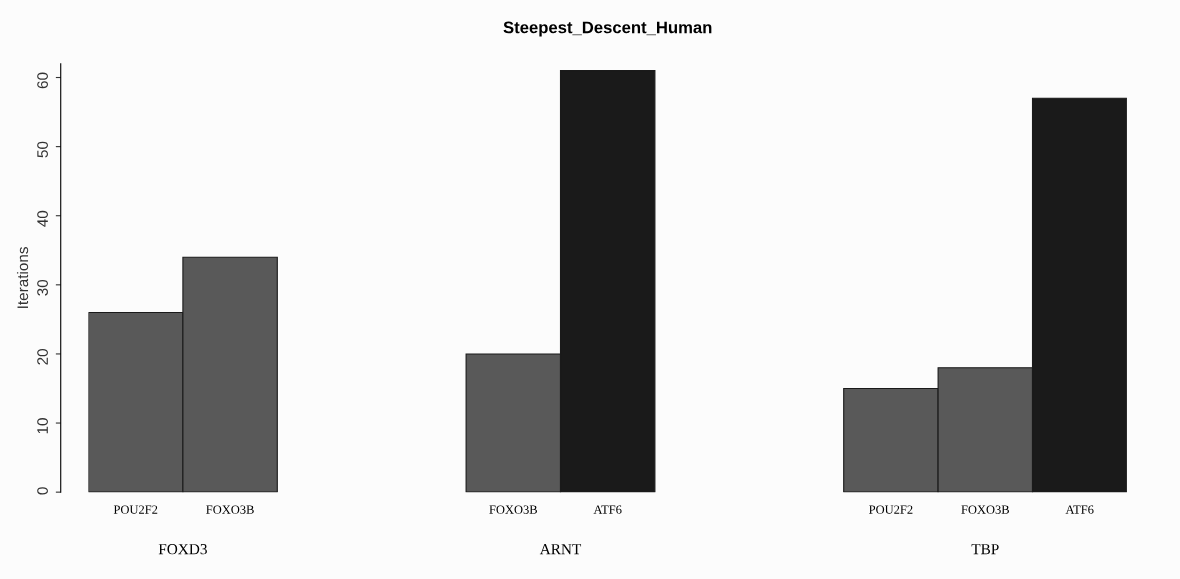 The height and width of the screenshot is (579, 1180). What do you see at coordinates (560, 549) in the screenshot?
I see `text: ARNT` at bounding box center [560, 549].